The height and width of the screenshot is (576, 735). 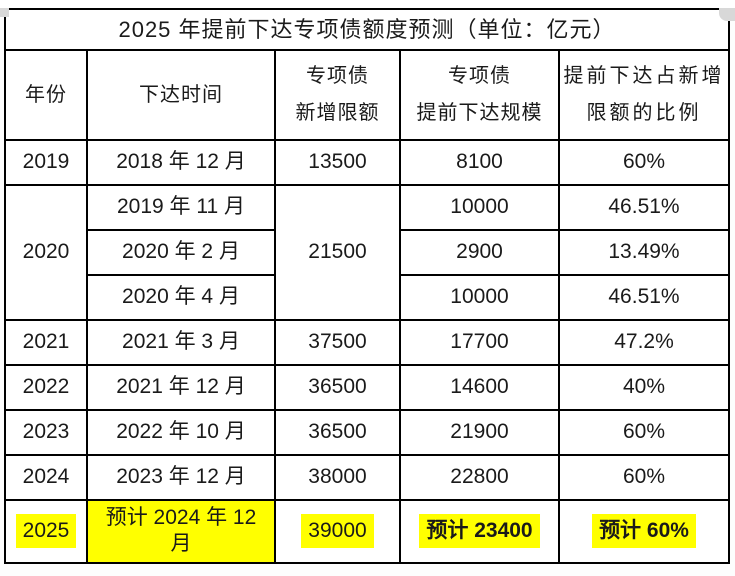 What do you see at coordinates (46, 477) in the screenshot?
I see `cell-year: 2024` at bounding box center [46, 477].